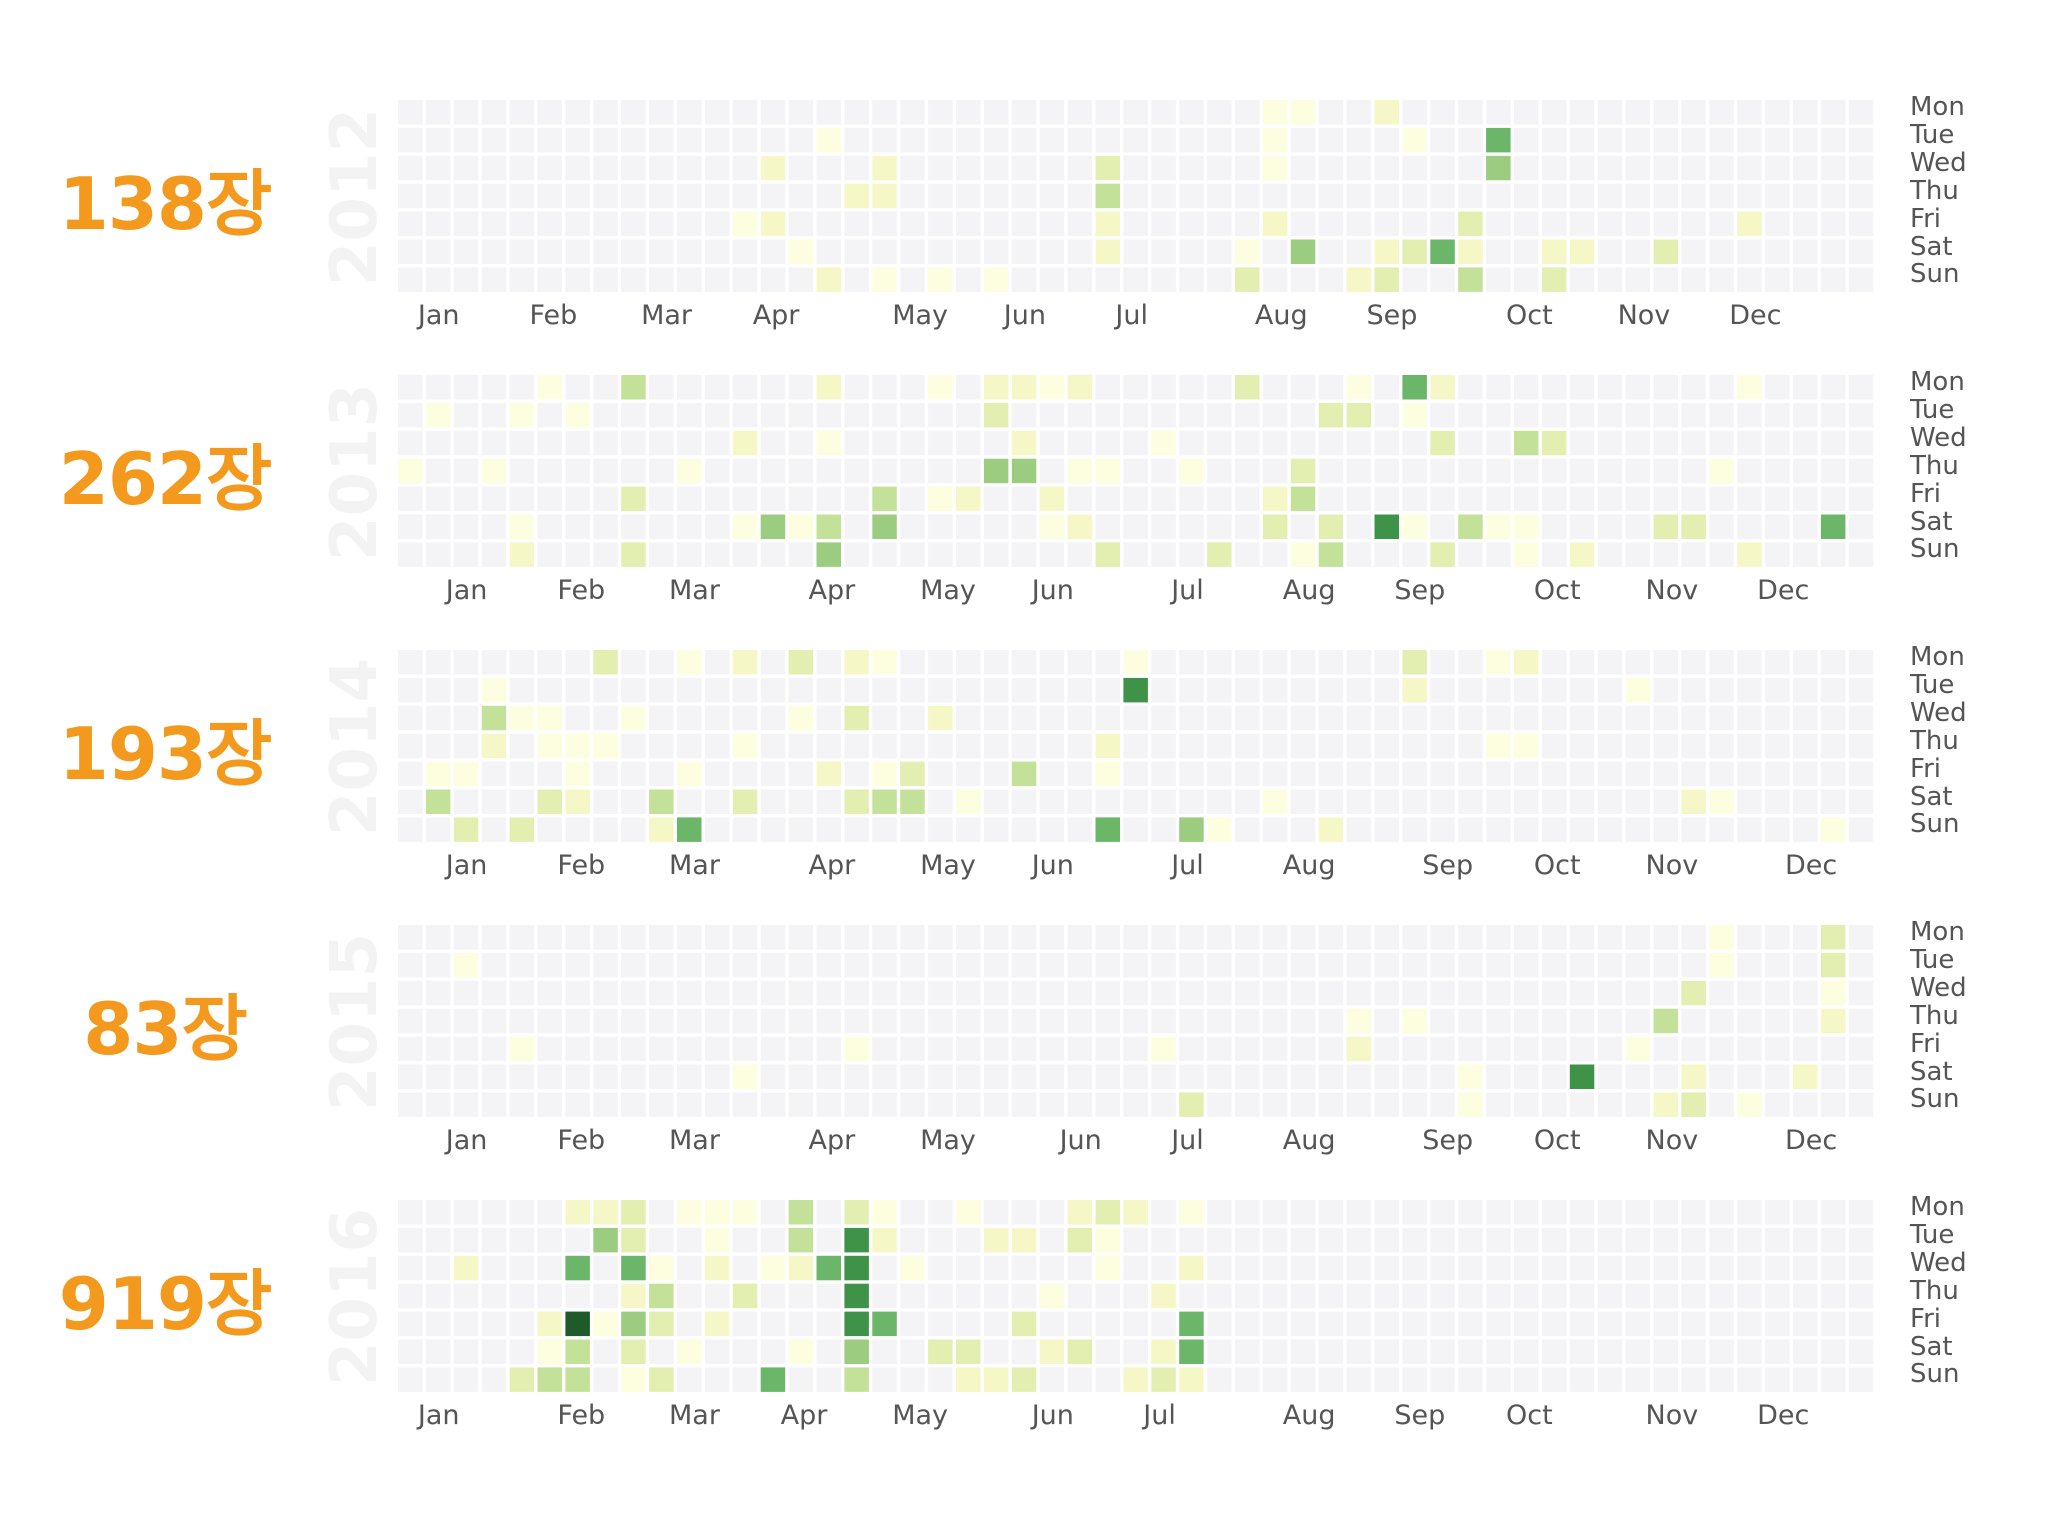 The image size is (2048, 1536). Describe the element at coordinates (948, 590) in the screenshot. I see `month-label-may: May` at that location.